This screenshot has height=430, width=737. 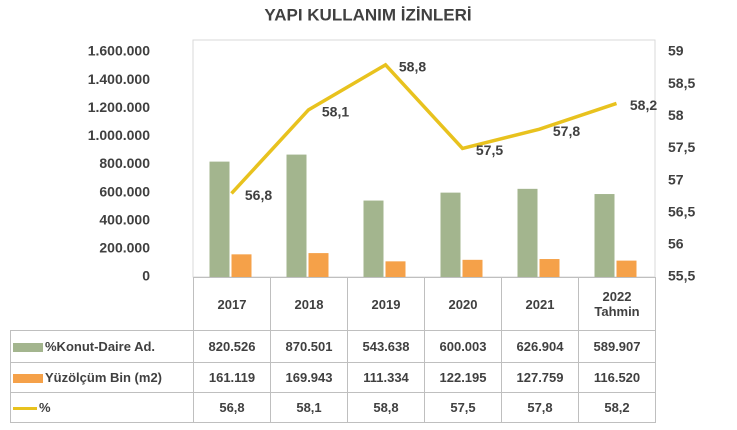 I want to click on category-label: 2020, so click(x=463, y=304).